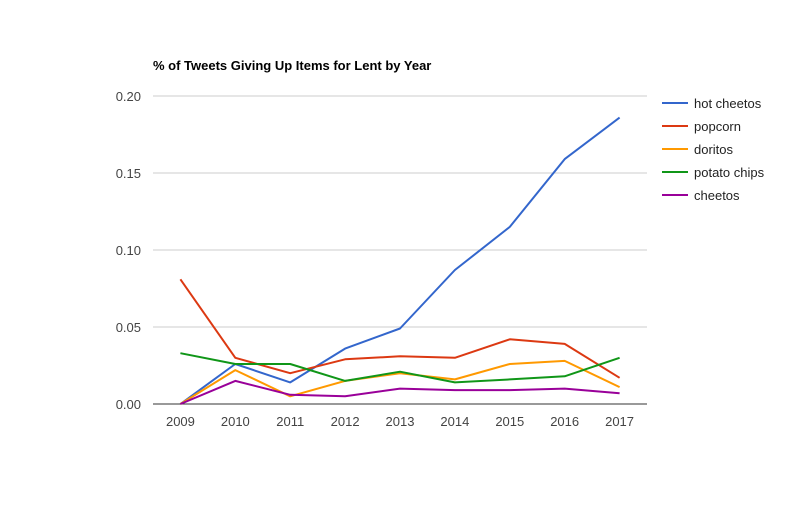  What do you see at coordinates (128, 96) in the screenshot?
I see `y-tick-label: 0.20` at bounding box center [128, 96].